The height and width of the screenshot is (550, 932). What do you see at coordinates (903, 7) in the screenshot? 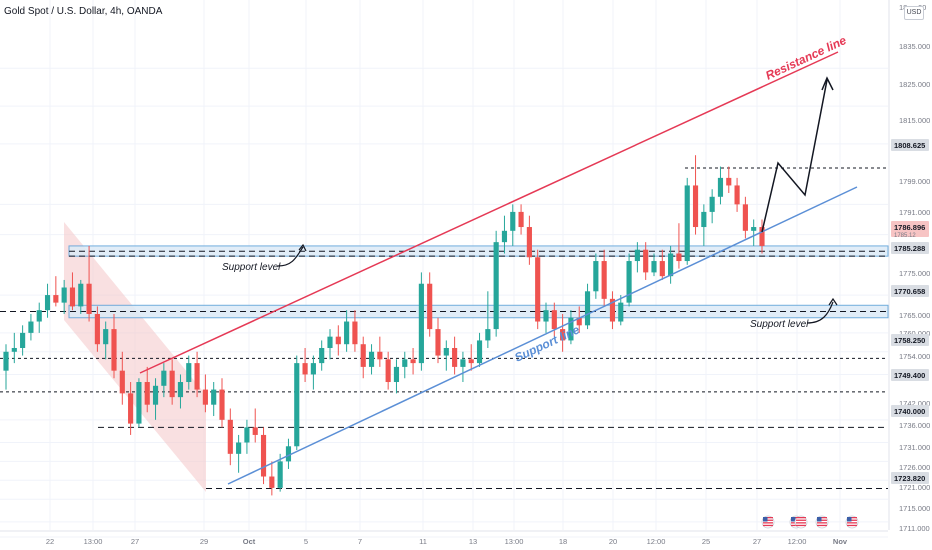
I see `y-tick-label: 18` at bounding box center [903, 7].